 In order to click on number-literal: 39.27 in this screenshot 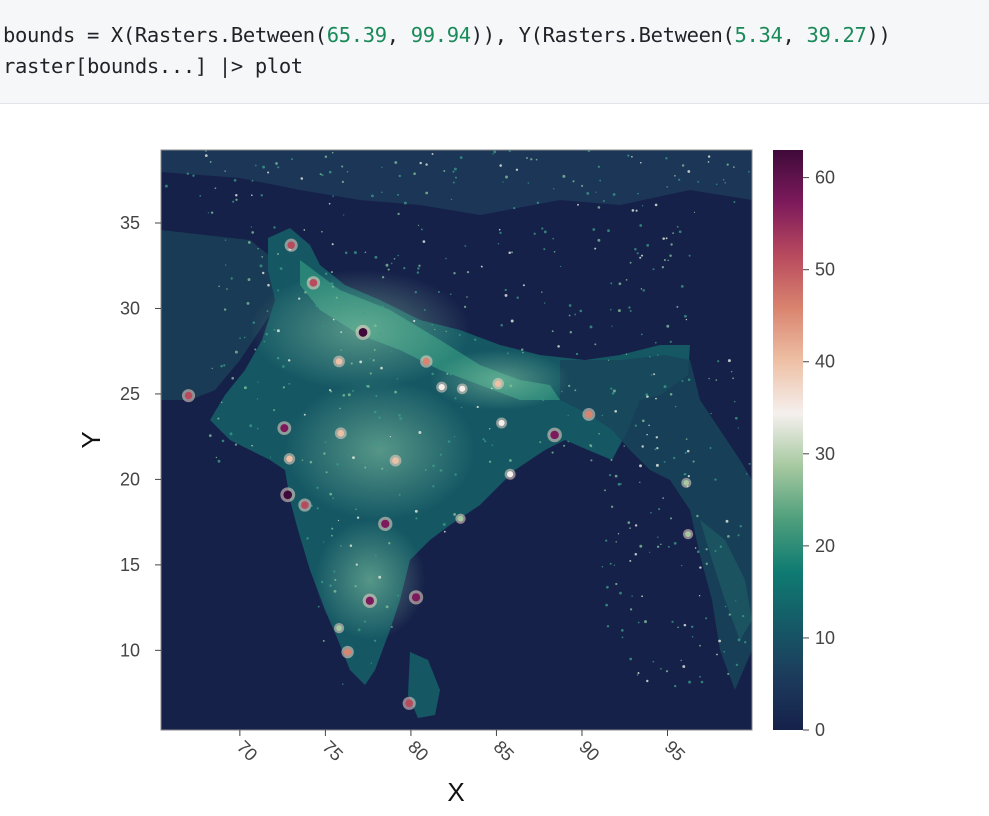, I will do `click(836, 35)`.